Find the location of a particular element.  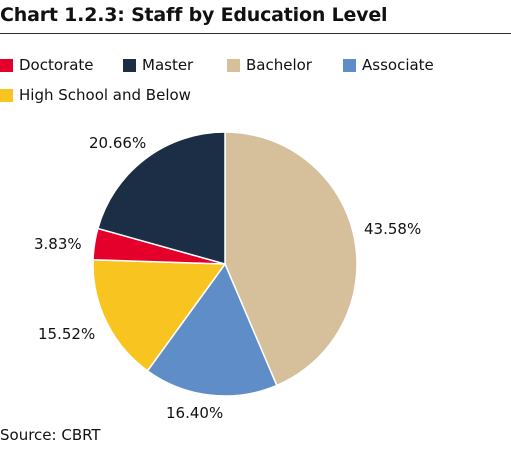

slice-label-bachelor: 43.58% is located at coordinates (392, 229).